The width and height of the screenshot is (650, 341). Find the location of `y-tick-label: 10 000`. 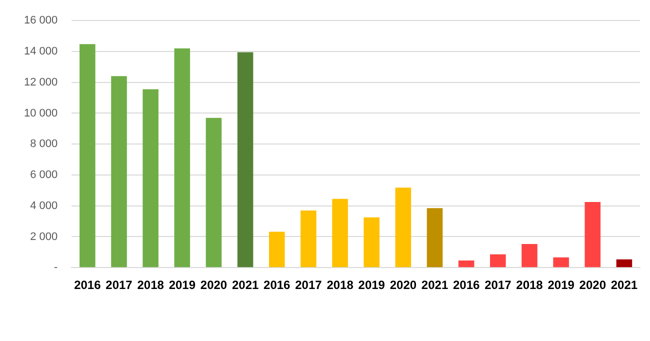

y-tick-label: 10 000 is located at coordinates (41, 113).